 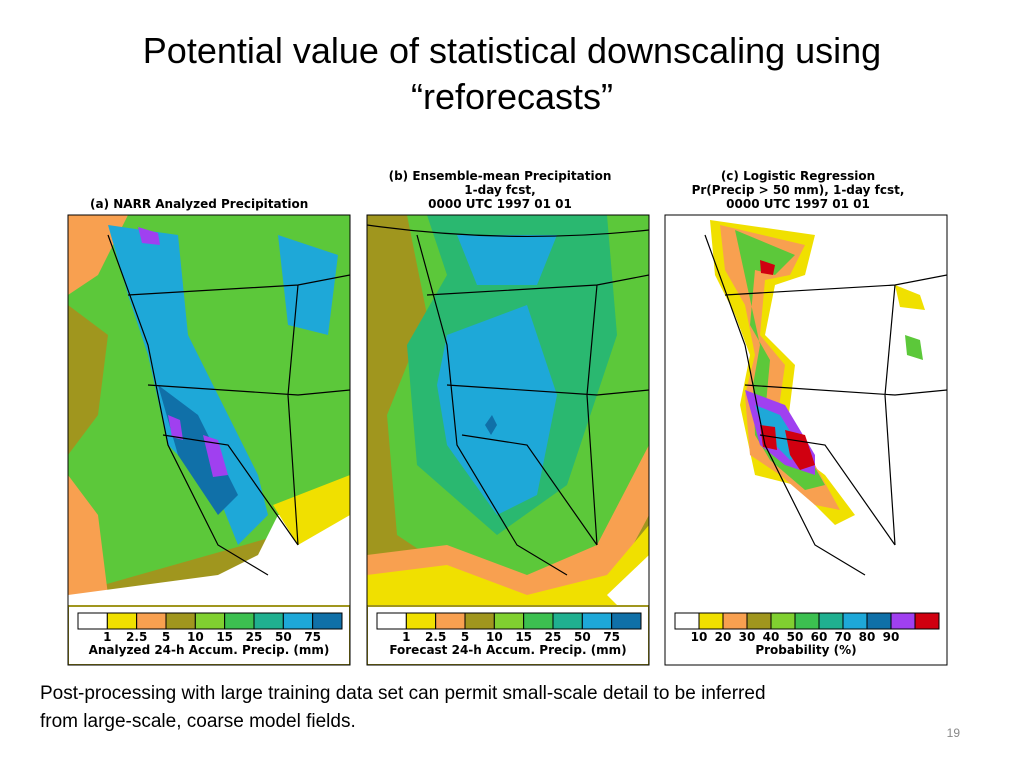 What do you see at coordinates (198, 721) in the screenshot?
I see `body-line: from large-scale, coarse model fields.` at bounding box center [198, 721].